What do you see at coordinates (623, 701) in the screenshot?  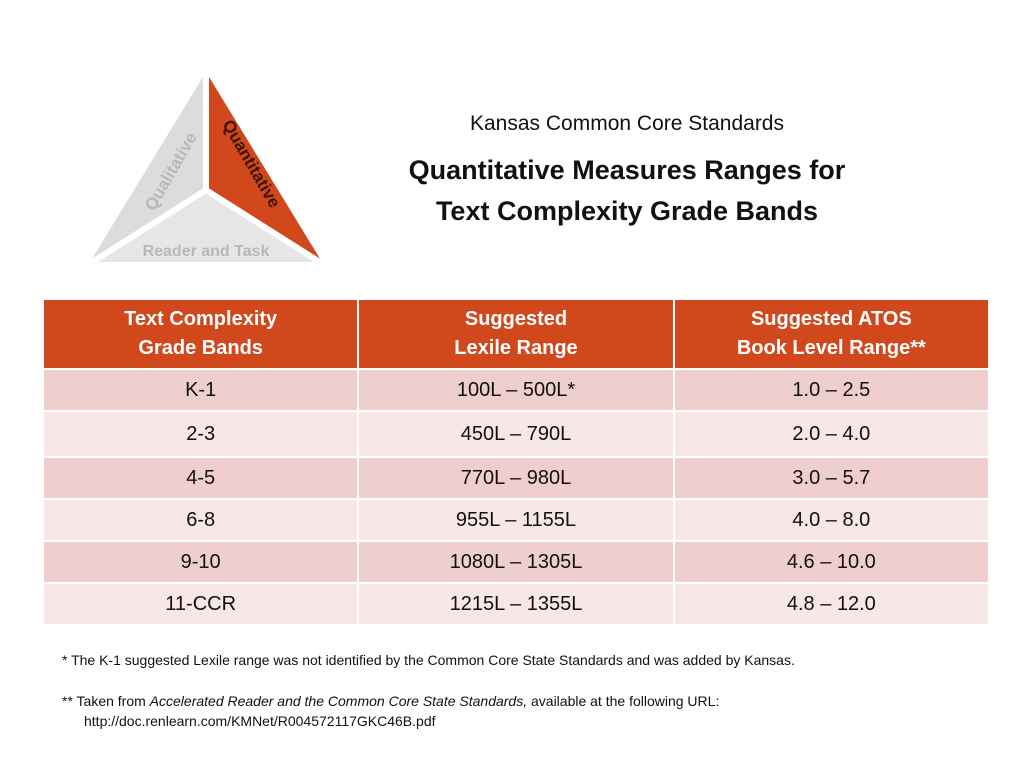 I see `footnote-suffix: available at the following URL:` at bounding box center [623, 701].